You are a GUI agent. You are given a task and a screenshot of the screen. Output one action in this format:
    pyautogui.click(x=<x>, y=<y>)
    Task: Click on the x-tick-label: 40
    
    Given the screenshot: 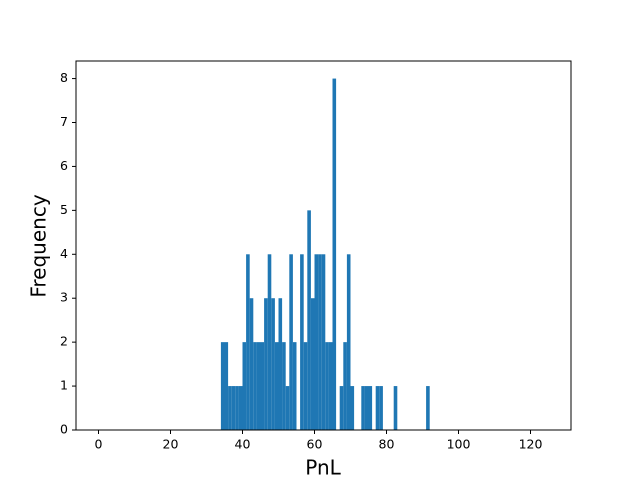 What is the action you would take?
    pyautogui.click(x=243, y=444)
    